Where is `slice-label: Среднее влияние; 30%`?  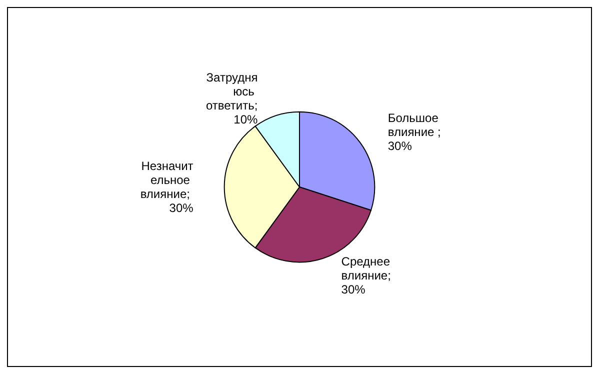
slice-label: Среднее влияние; 30% is located at coordinates (367, 275).